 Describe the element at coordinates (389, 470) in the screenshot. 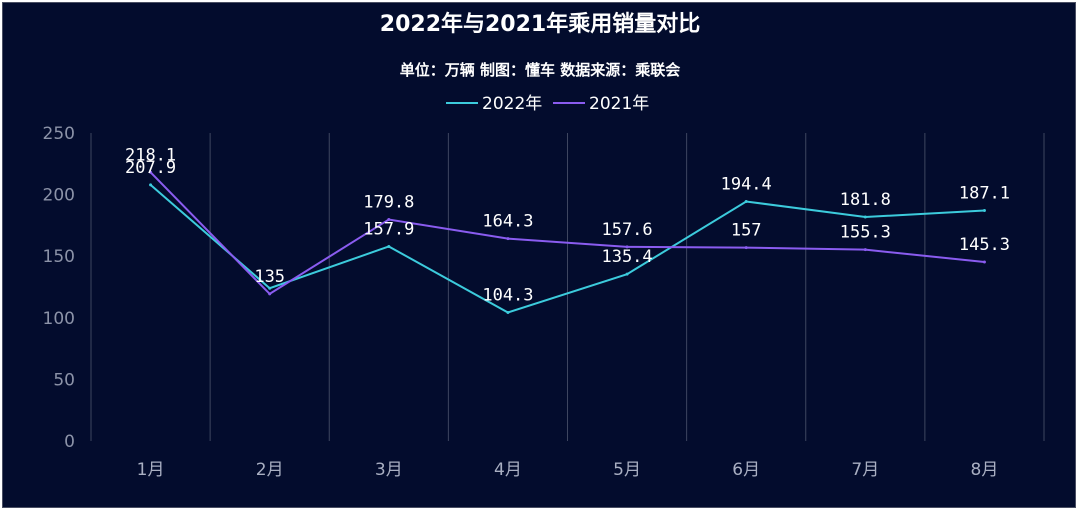

I see `x-tick-label: 3月` at that location.